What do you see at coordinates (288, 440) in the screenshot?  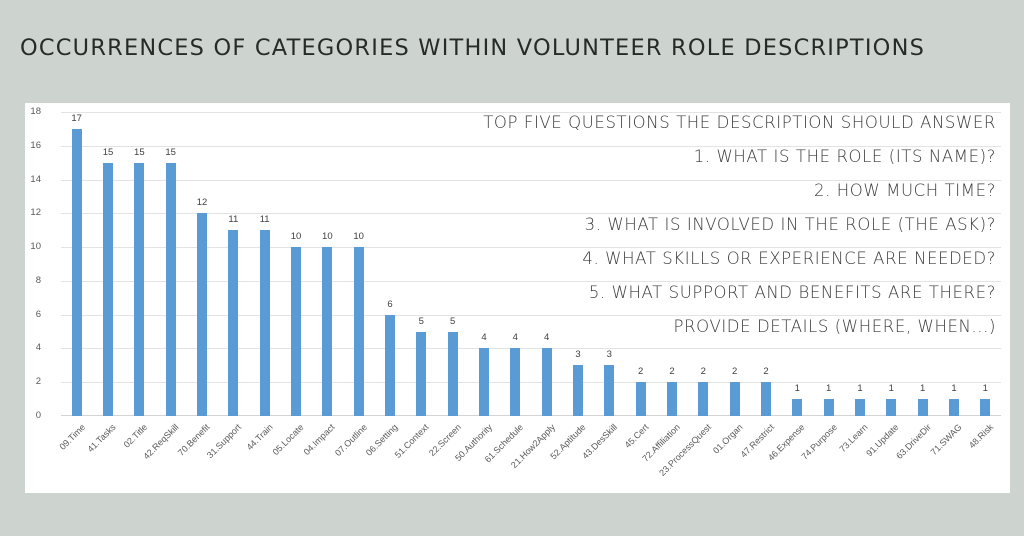 I see `x-tick-label: 05.Locate` at bounding box center [288, 440].